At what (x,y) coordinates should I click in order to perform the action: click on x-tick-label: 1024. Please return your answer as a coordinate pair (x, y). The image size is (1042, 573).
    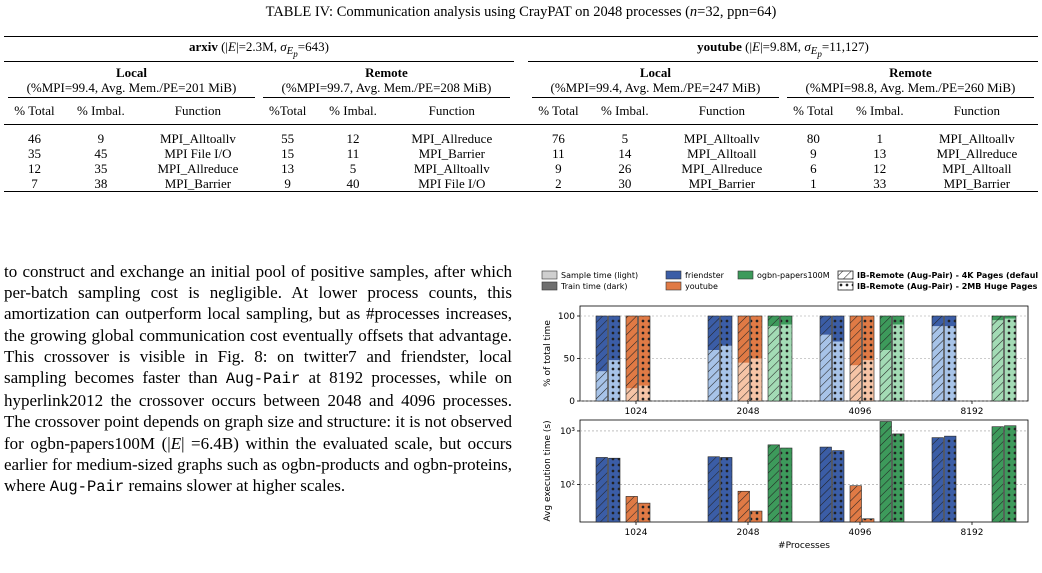
    Looking at the image, I should click on (636, 533).